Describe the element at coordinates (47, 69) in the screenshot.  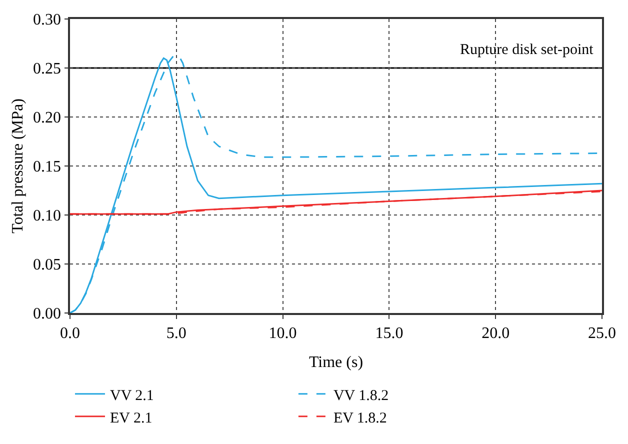
I see `y-tick-label: 0.25` at that location.